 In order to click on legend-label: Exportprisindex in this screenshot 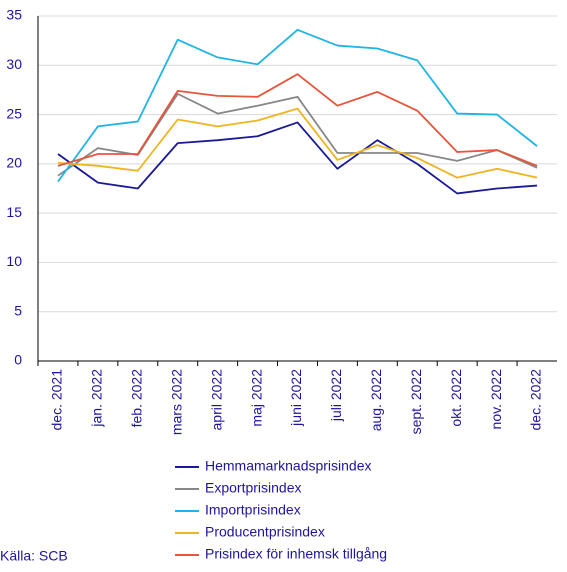, I will do `click(253, 488)`.